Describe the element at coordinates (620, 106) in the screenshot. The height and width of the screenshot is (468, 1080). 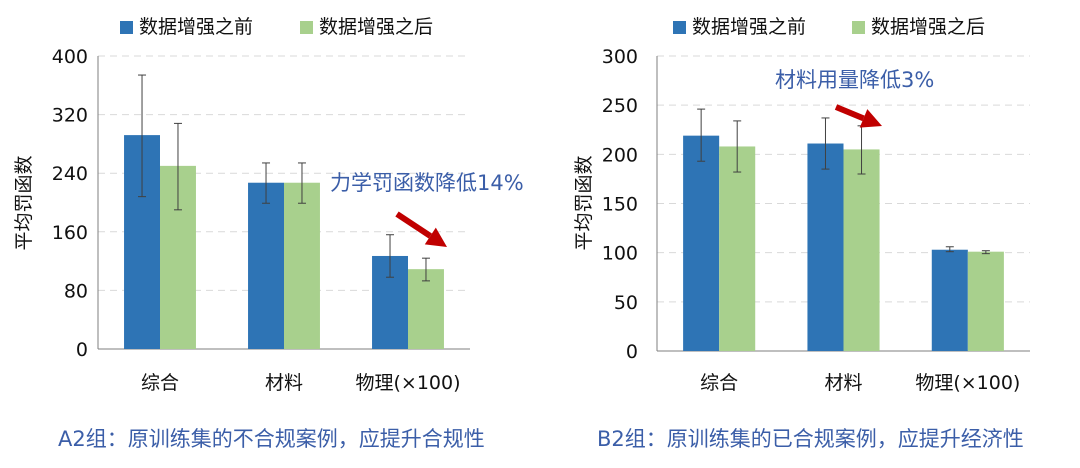
I see `y-tick-label: 250` at that location.